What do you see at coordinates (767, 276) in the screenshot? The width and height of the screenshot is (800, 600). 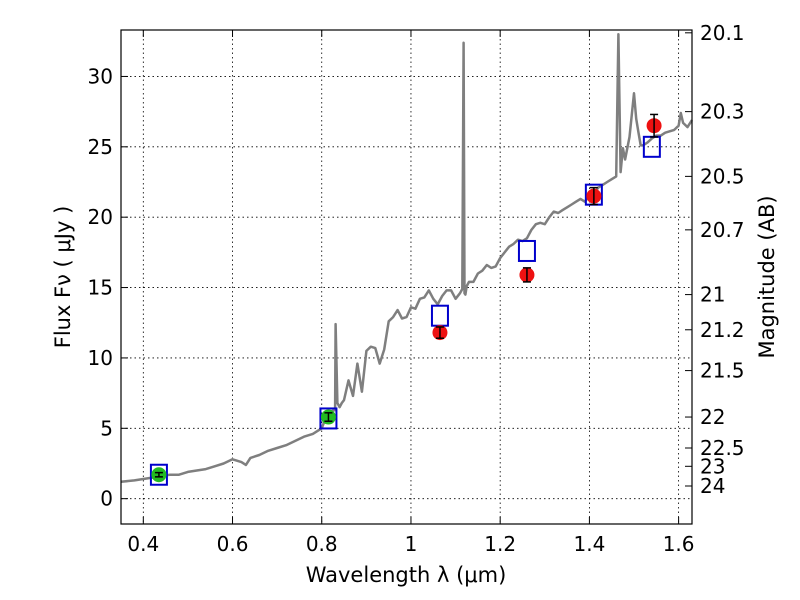 I see `right-axis-label: Magnitude (AB)` at bounding box center [767, 276].